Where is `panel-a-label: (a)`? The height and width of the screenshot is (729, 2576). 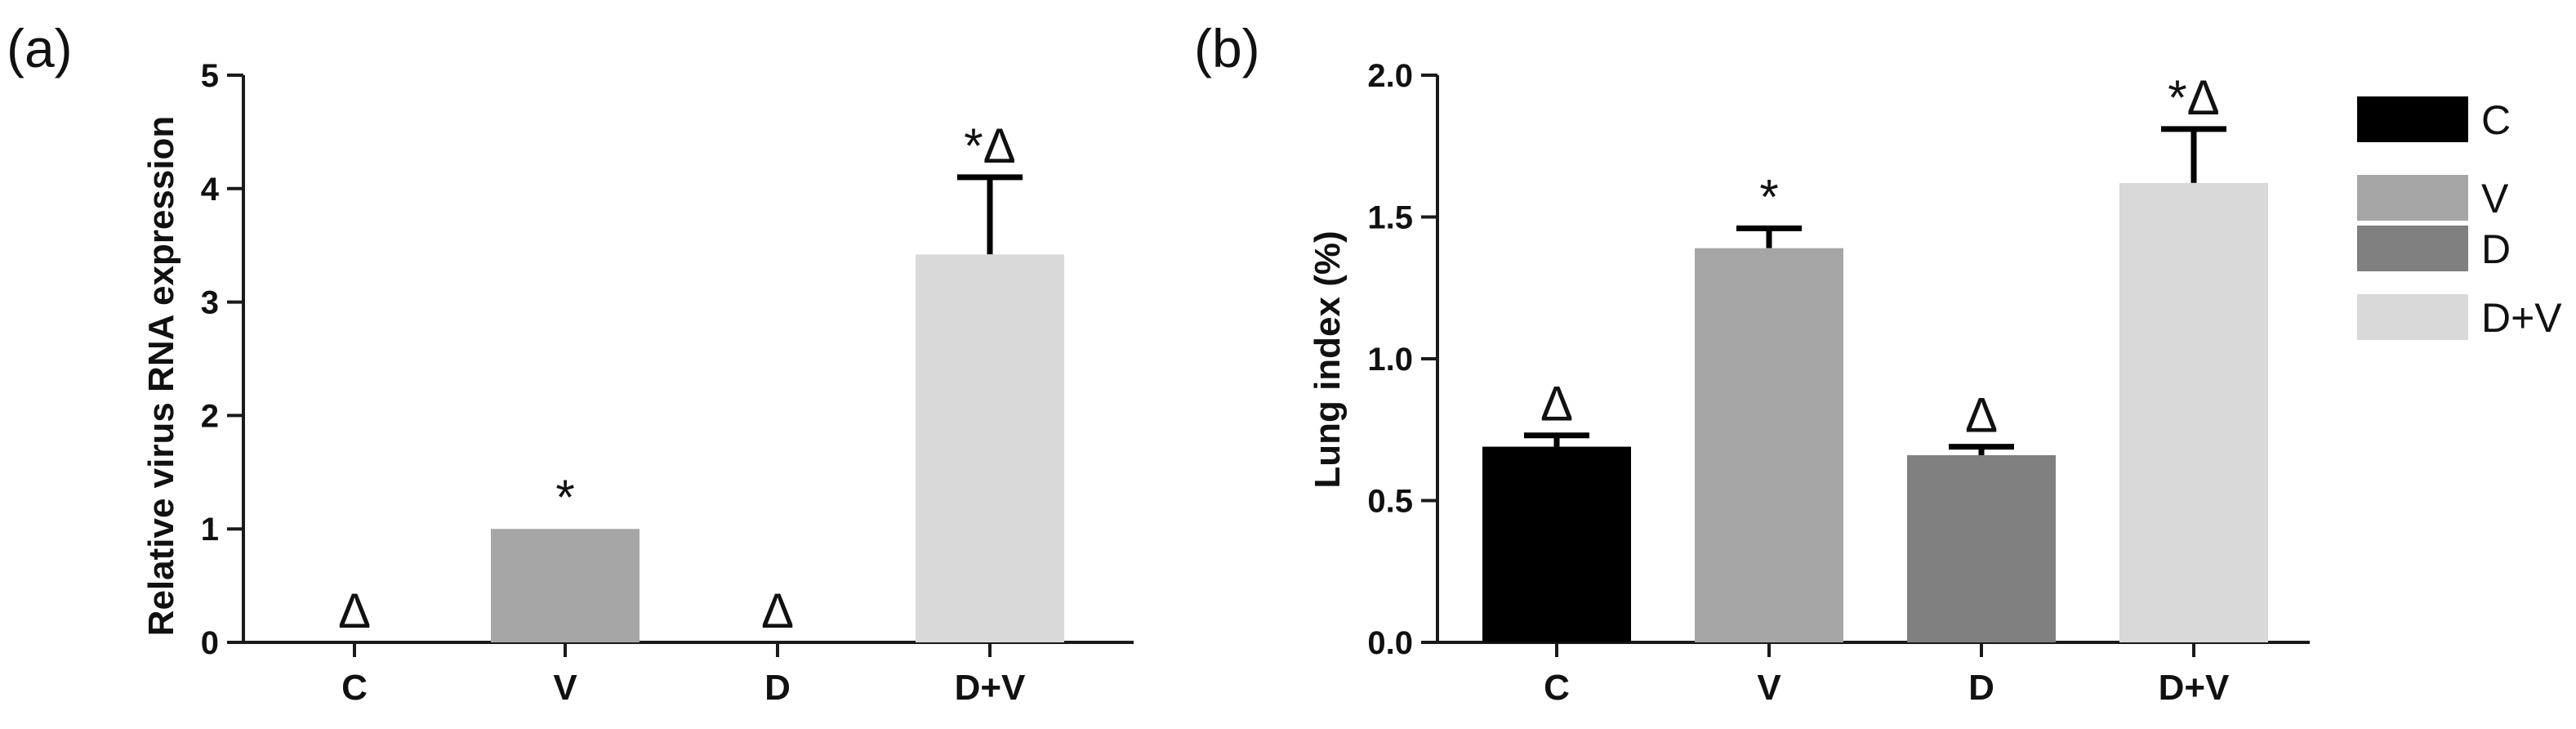 panel-a-label: (a) is located at coordinates (40, 48).